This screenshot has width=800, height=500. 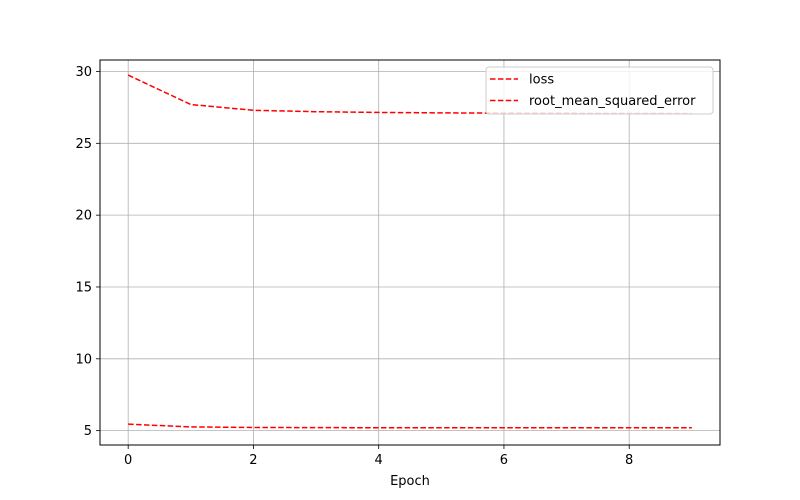 What do you see at coordinates (83, 144) in the screenshot?
I see `y-tick-label: 25` at bounding box center [83, 144].